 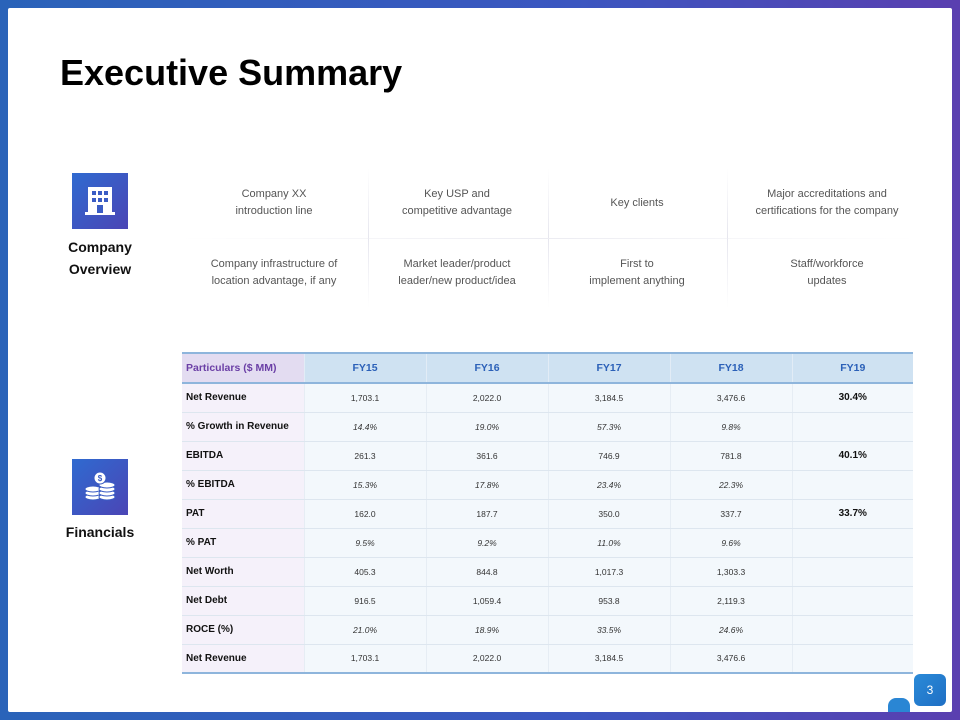 I want to click on table-cell: 9.5%, so click(x=364, y=543).